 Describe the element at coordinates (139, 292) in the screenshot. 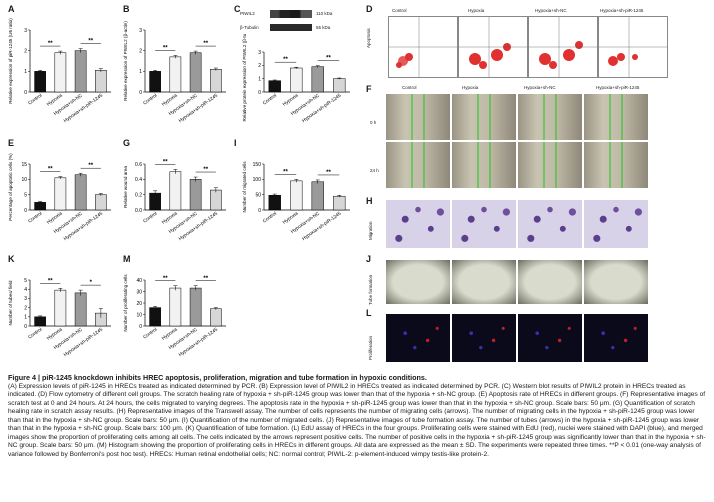

I see `y-tick-label: 30` at that location.